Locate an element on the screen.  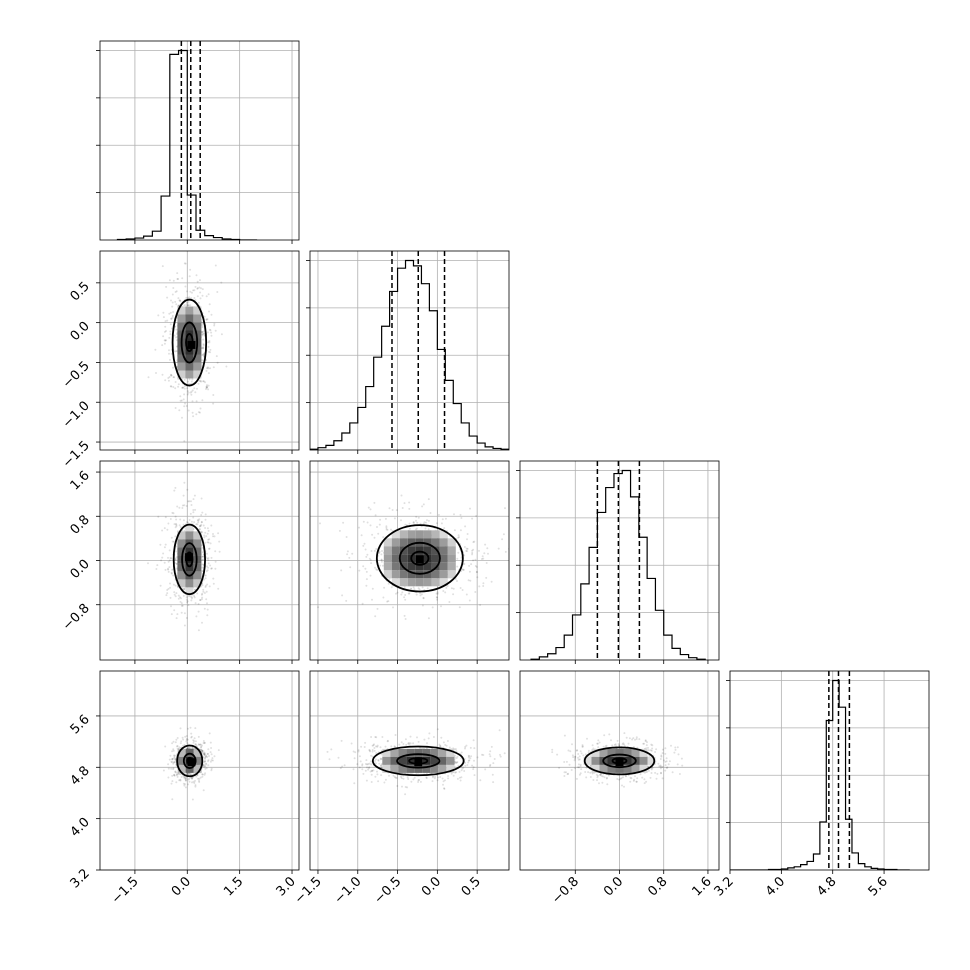
x-tick-label: −1.5 is located at coordinates (125, 890).